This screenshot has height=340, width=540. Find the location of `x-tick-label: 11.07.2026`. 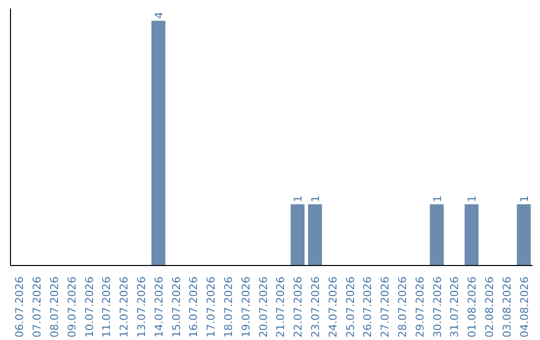

x-tick-label: 11.07.2026 is located at coordinates (107, 307).